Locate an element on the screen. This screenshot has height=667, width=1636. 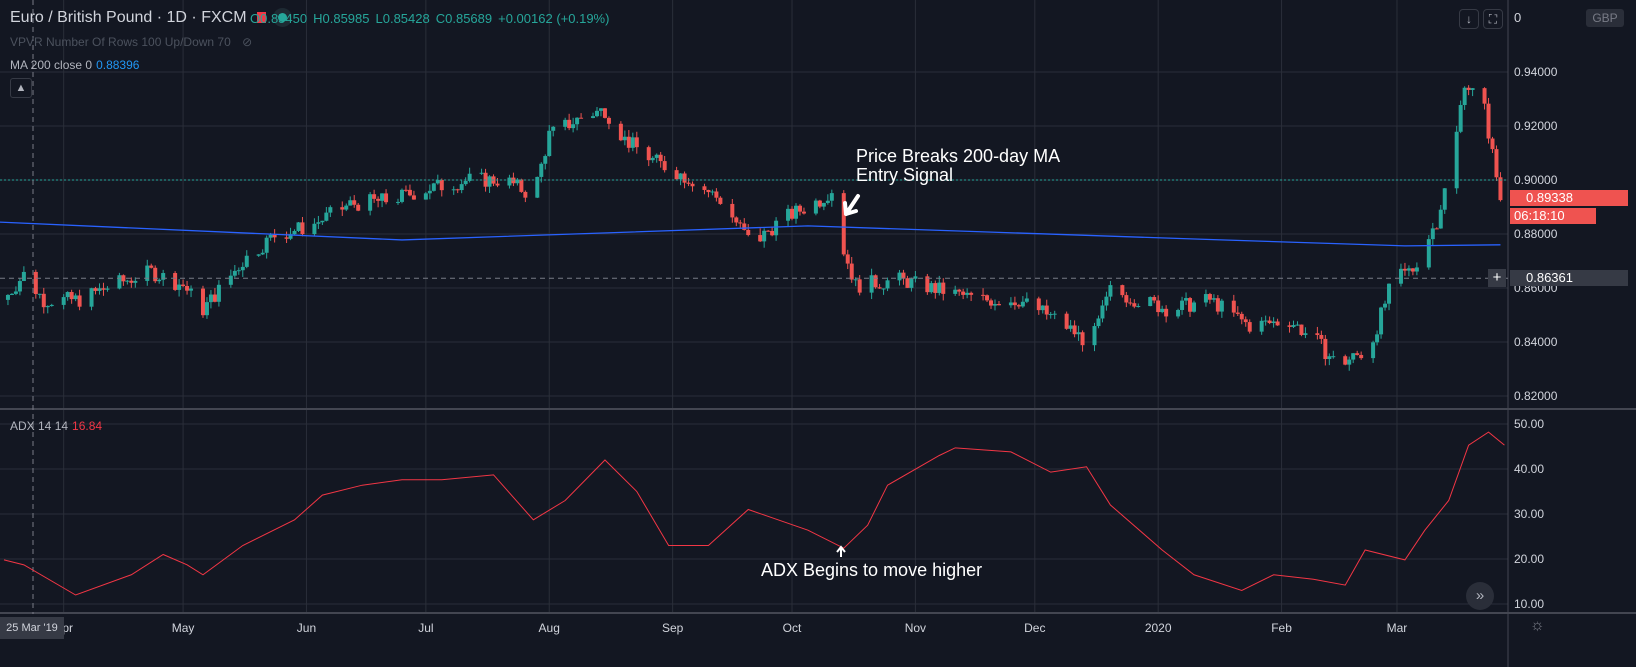
adx-legend: ADX 14 14 16.84 is located at coordinates (56, 426).